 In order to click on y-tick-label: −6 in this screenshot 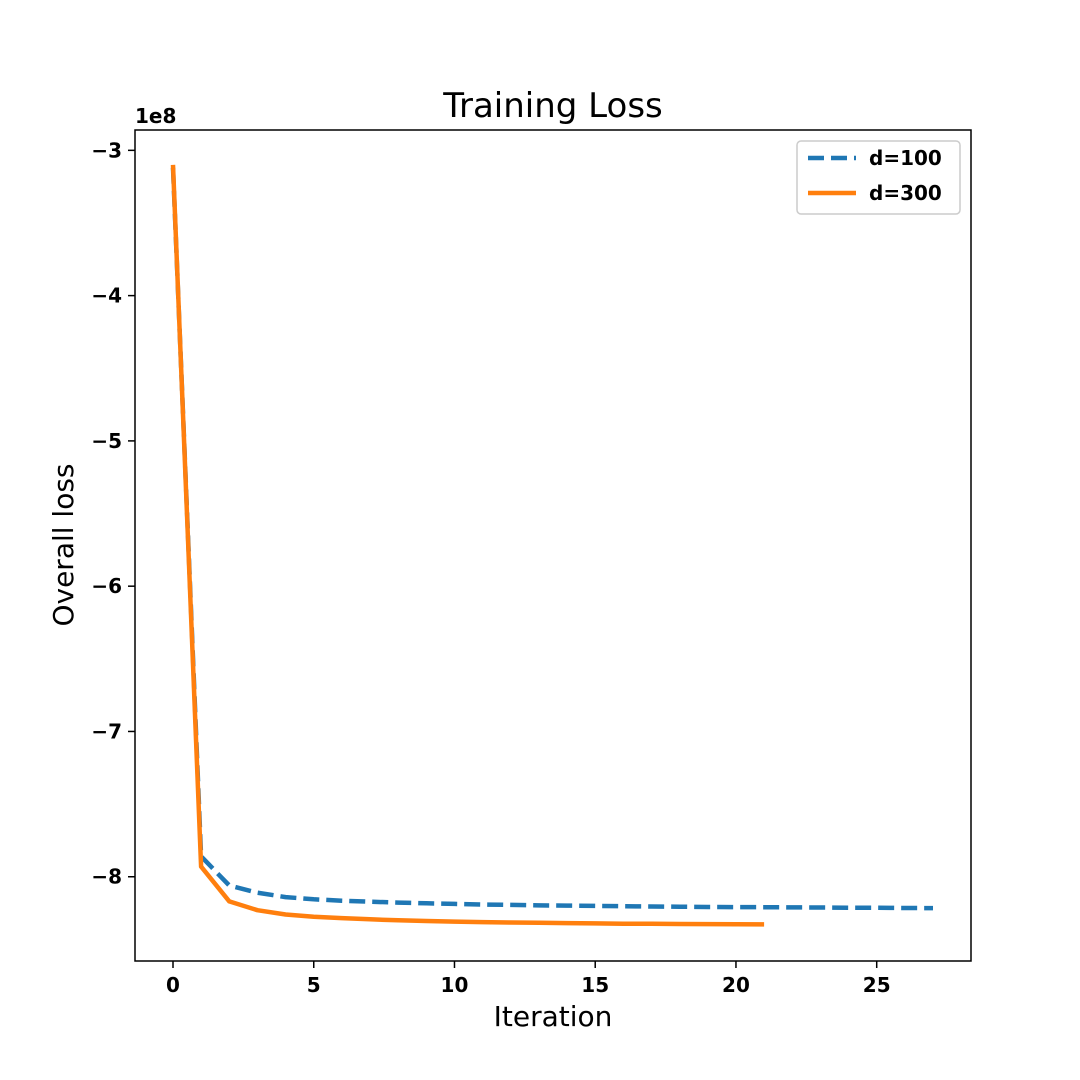, I will do `click(106, 586)`.